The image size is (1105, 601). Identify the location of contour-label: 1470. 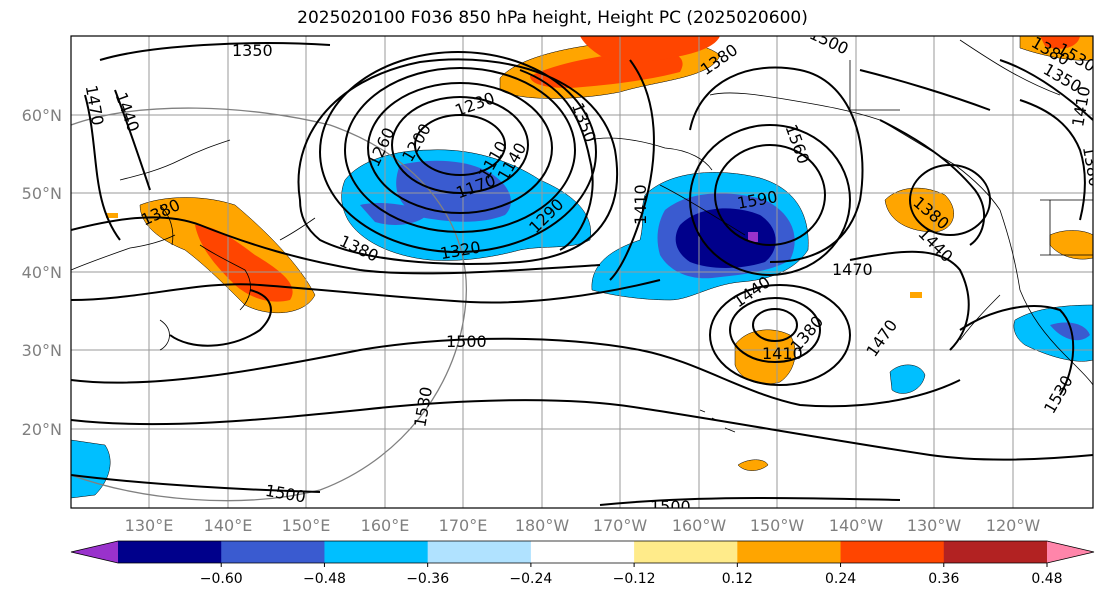
(852, 269).